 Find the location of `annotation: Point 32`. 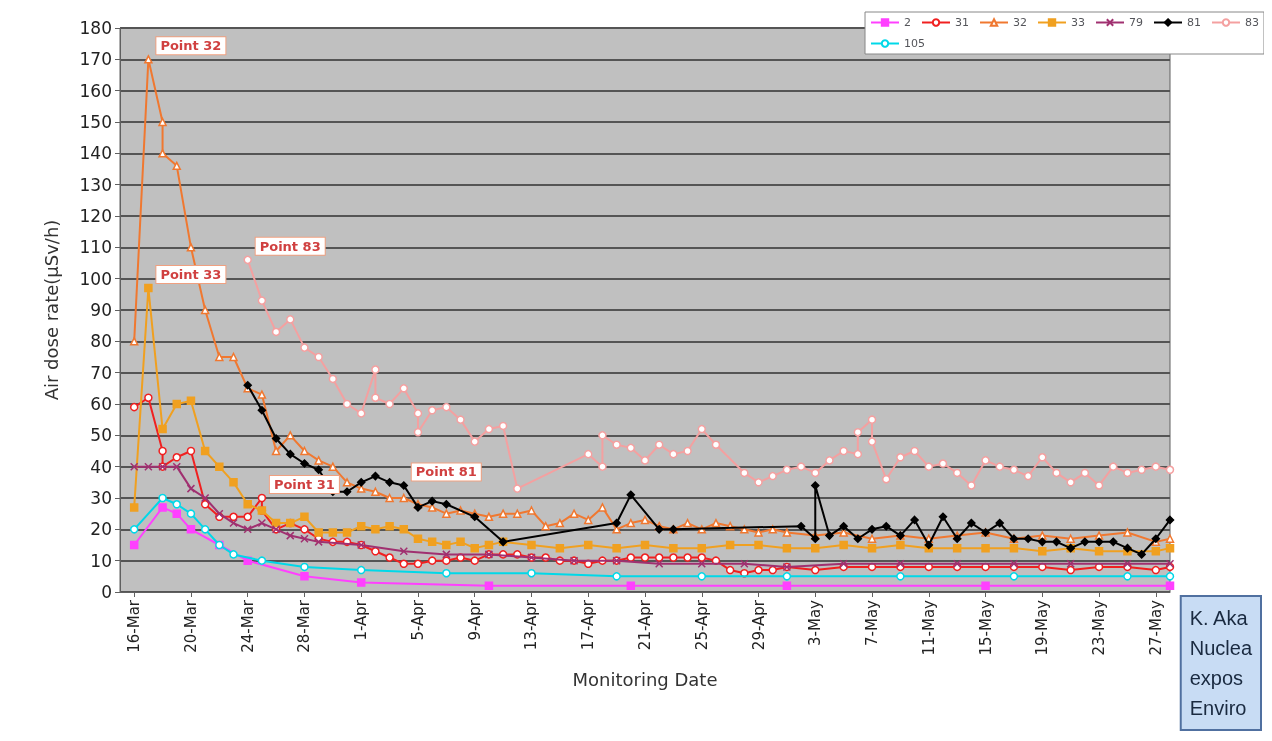

annotation: Point 32 is located at coordinates (191, 46).